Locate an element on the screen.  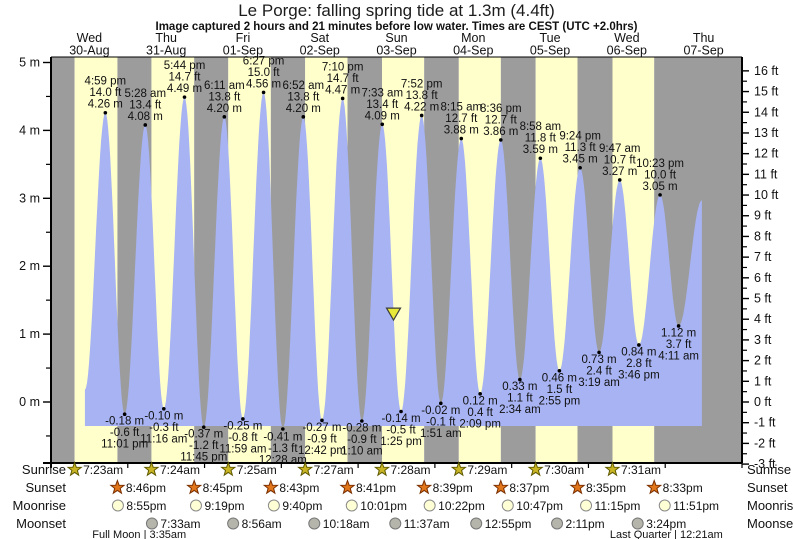
low-tide-label: -0.14 m -0.5 ft 1:25 pm is located at coordinates (401, 430).